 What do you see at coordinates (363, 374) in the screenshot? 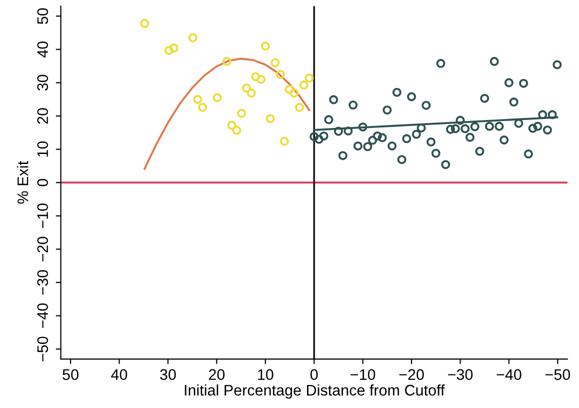
I see `x-tick-label: −10` at bounding box center [363, 374].